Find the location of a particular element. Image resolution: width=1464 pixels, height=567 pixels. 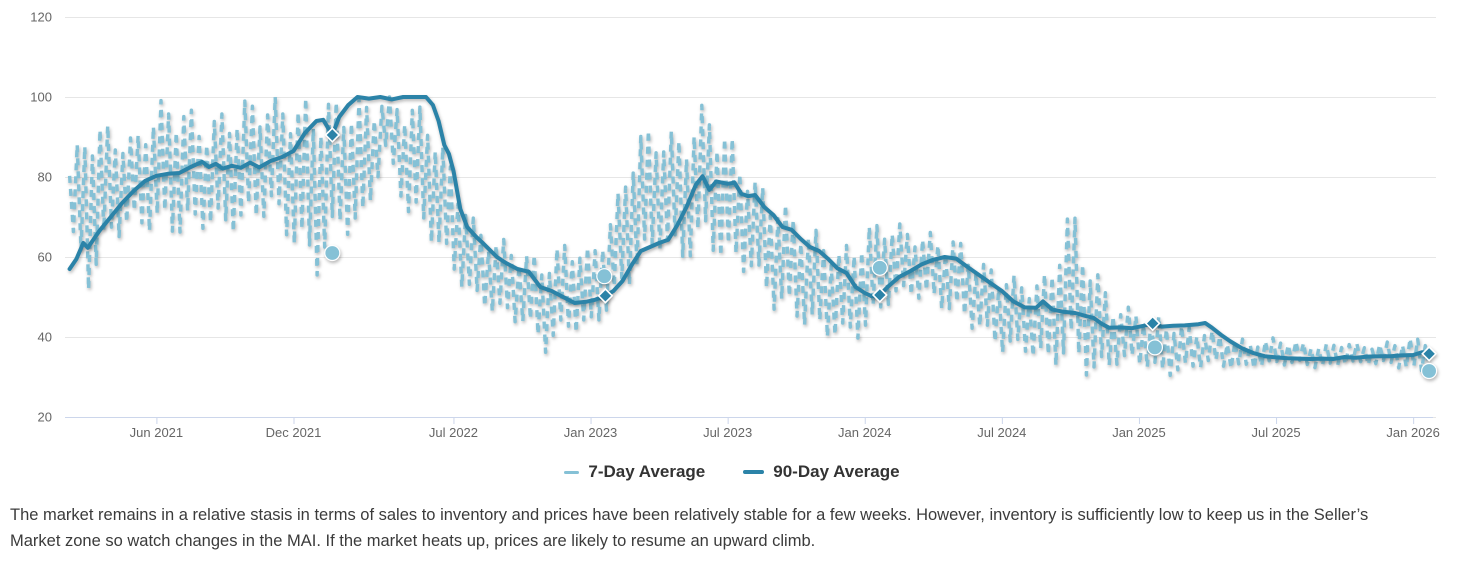

x-axis-tick-label: Dec 2021 is located at coordinates (294, 432).